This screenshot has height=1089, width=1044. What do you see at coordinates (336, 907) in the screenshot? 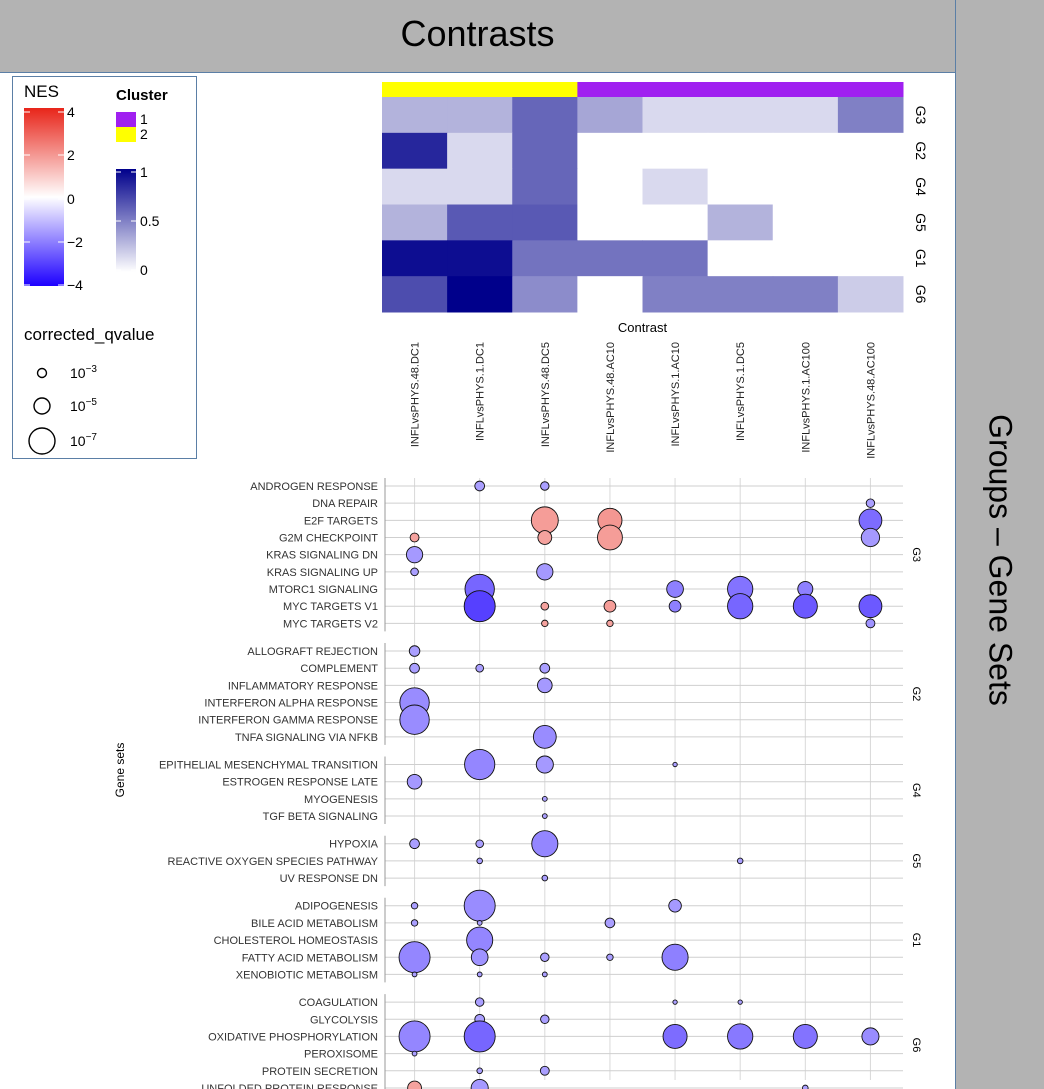
I see `gene-set-label: ADIPOGENESIS` at bounding box center [336, 907].